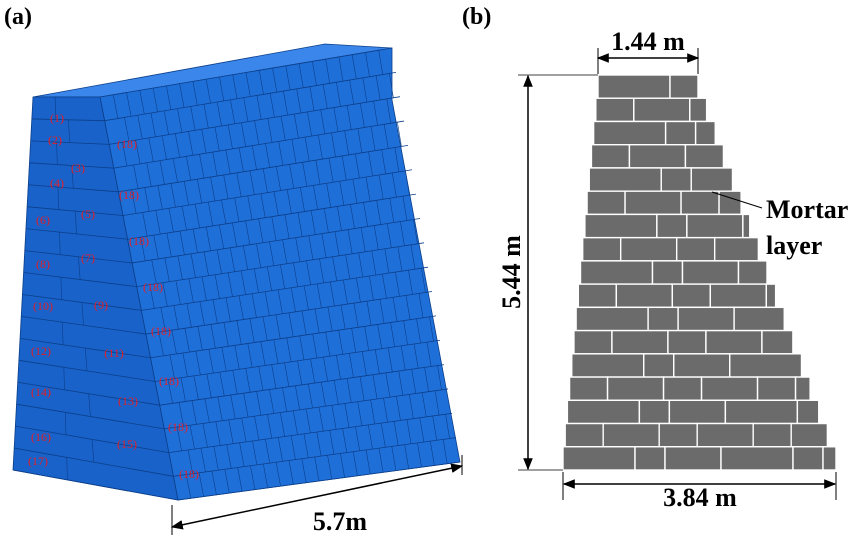  Describe the element at coordinates (43, 306) in the screenshot. I see `block-label: (10)` at that location.